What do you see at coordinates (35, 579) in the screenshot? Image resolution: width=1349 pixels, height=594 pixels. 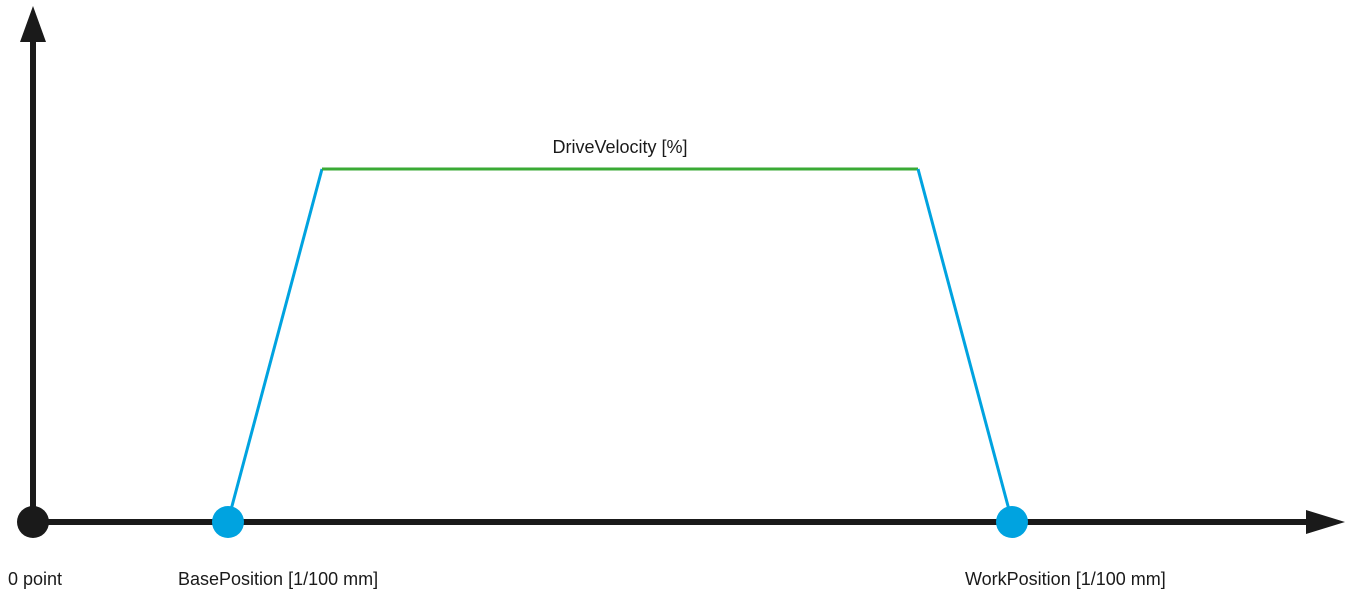 I see `origin-point-label: 0 point` at bounding box center [35, 579].